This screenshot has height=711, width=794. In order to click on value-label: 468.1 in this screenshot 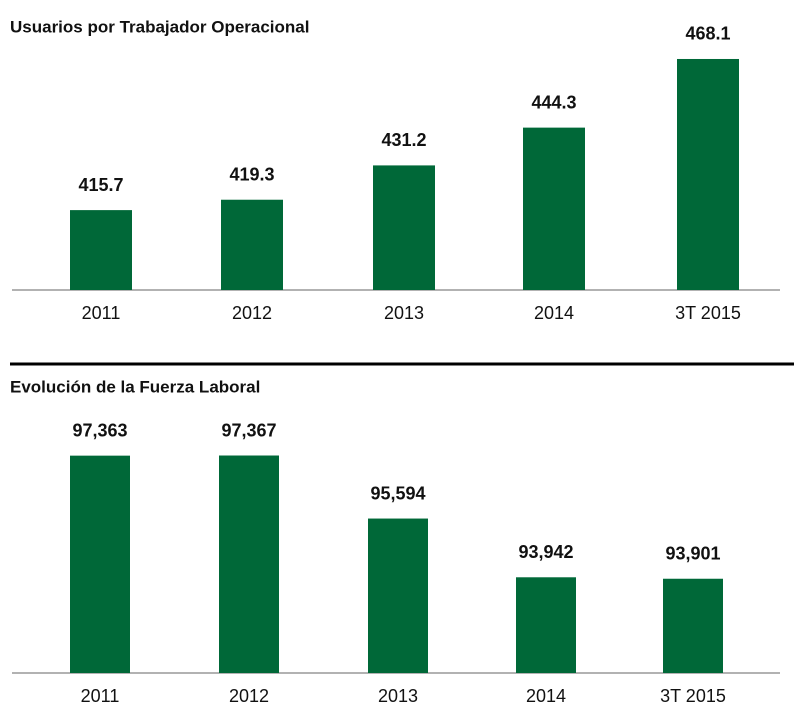, I will do `click(707, 34)`.